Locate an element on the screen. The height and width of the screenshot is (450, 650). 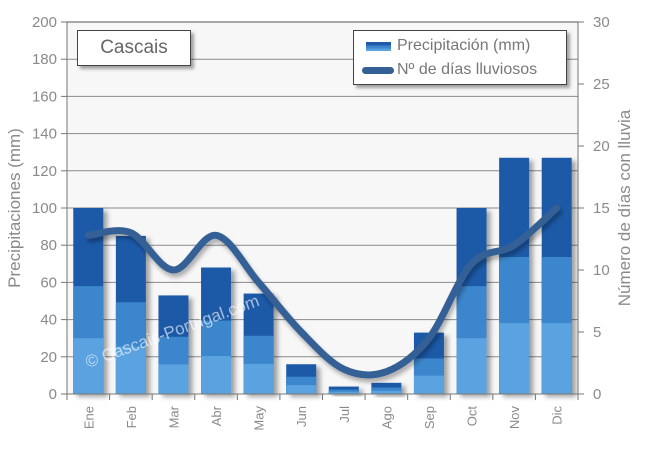
x-category-label: Abr is located at coordinates (216, 415).